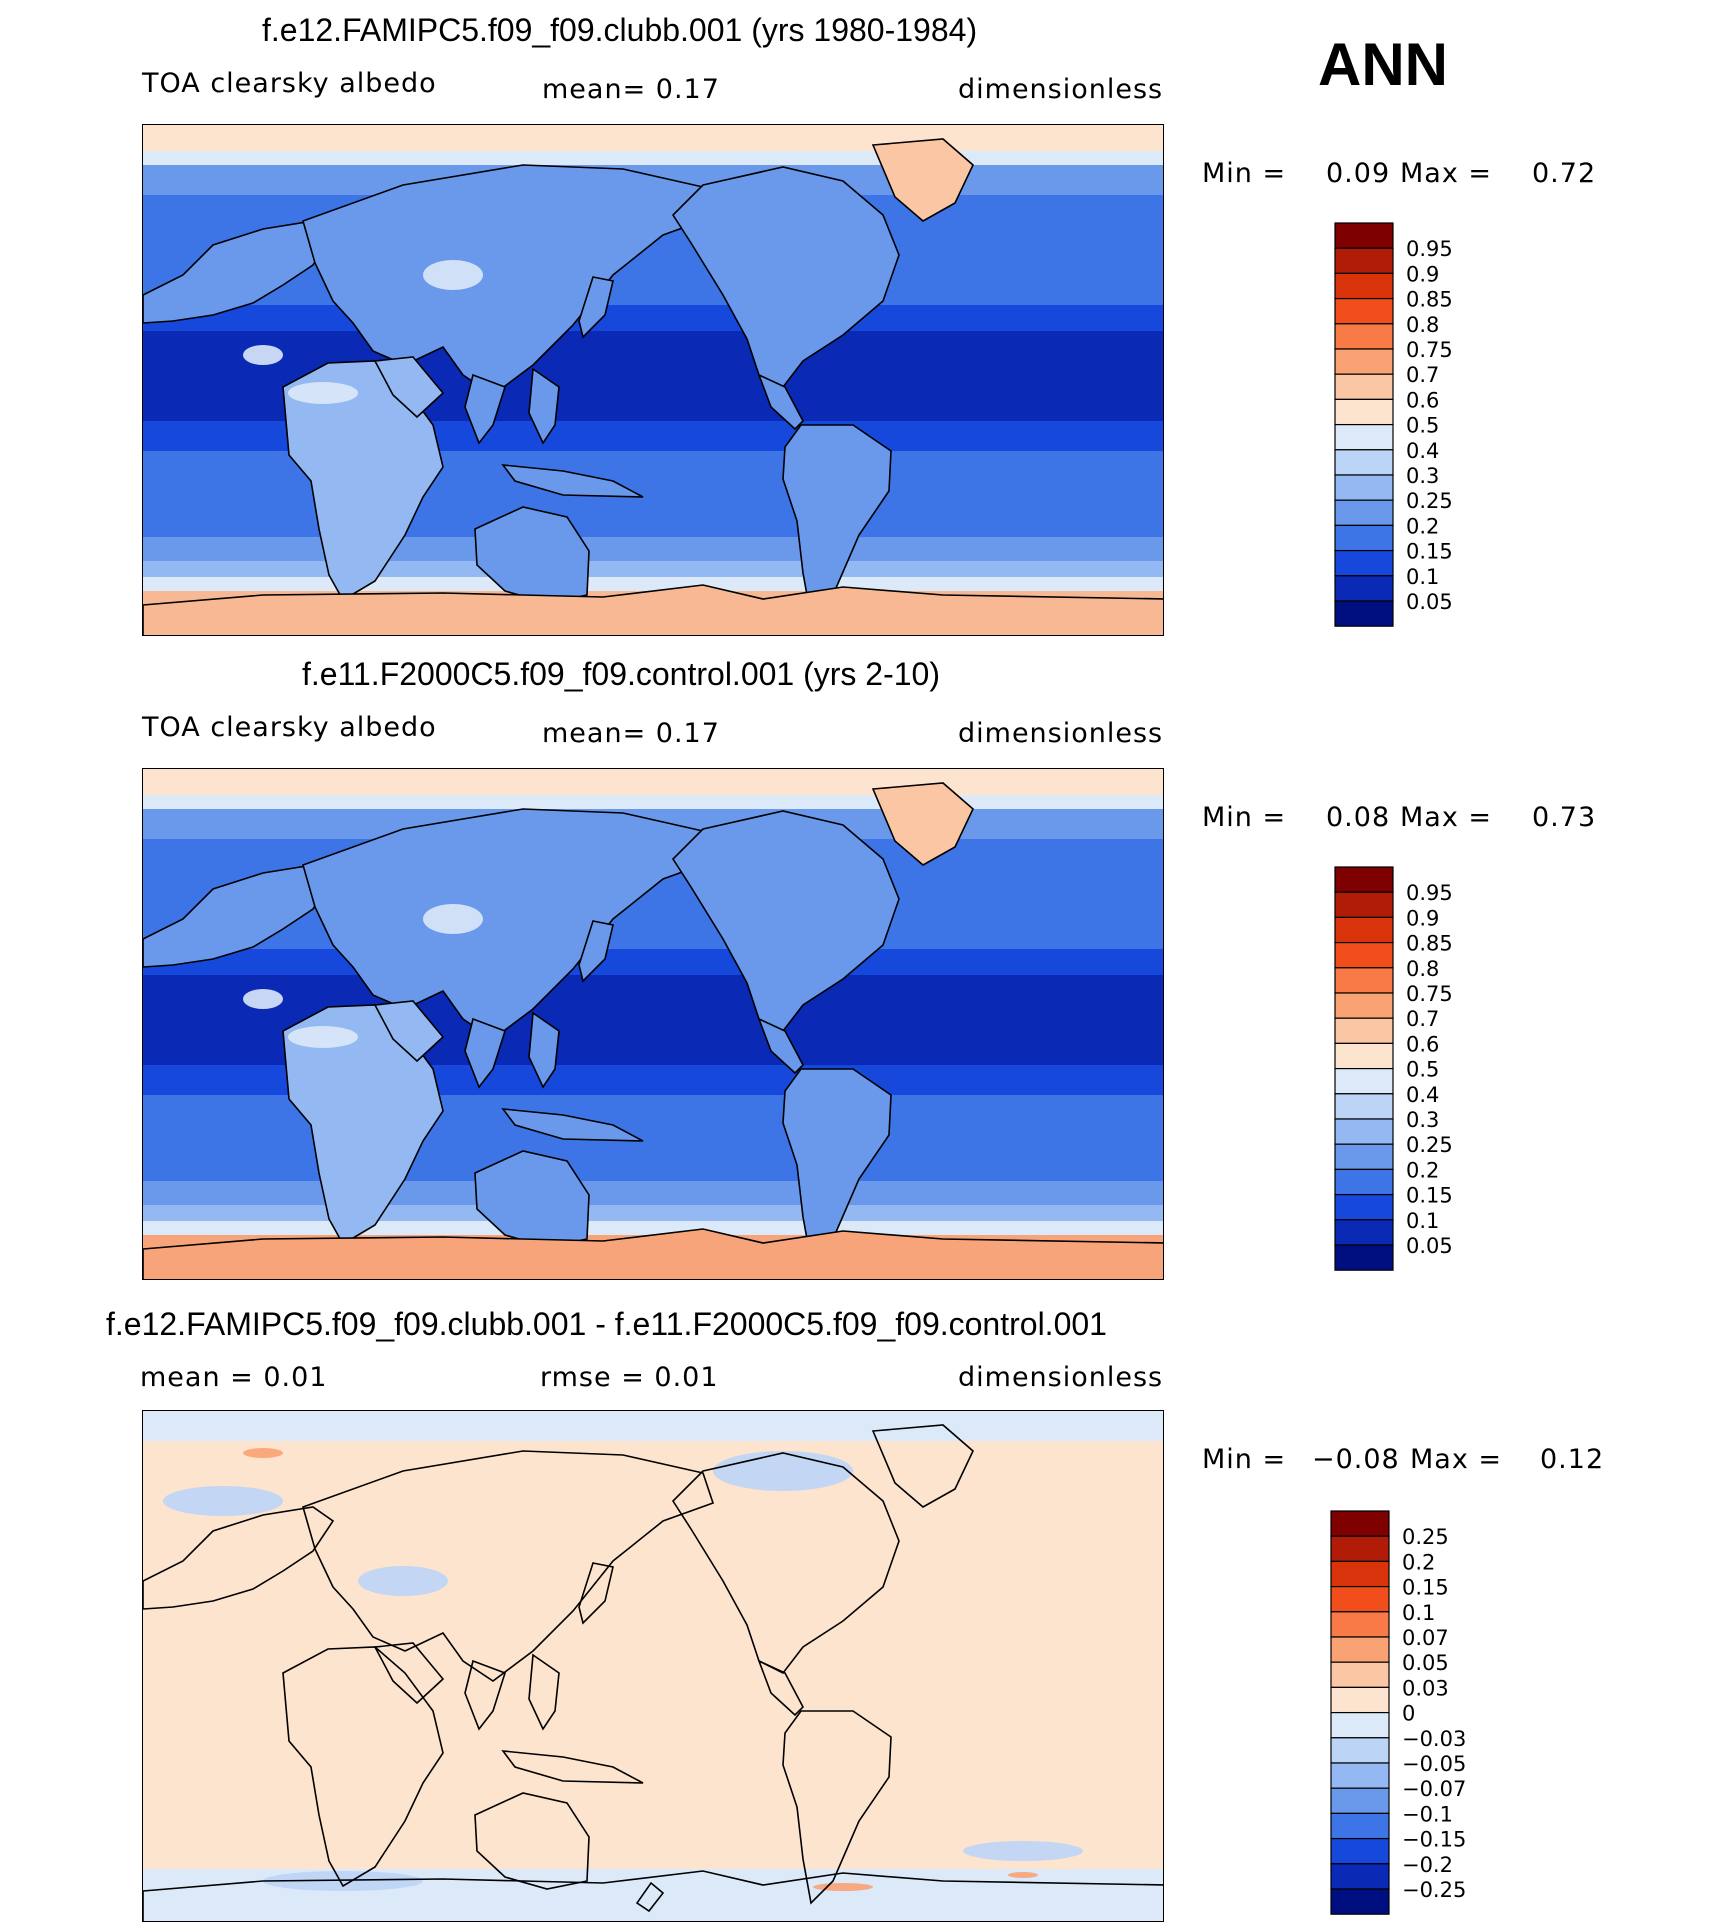 Image resolution: width=1710 pixels, height=1924 pixels. Describe the element at coordinates (1446, 817) in the screenshot. I see `panel-2-max-label: Max =` at that location.